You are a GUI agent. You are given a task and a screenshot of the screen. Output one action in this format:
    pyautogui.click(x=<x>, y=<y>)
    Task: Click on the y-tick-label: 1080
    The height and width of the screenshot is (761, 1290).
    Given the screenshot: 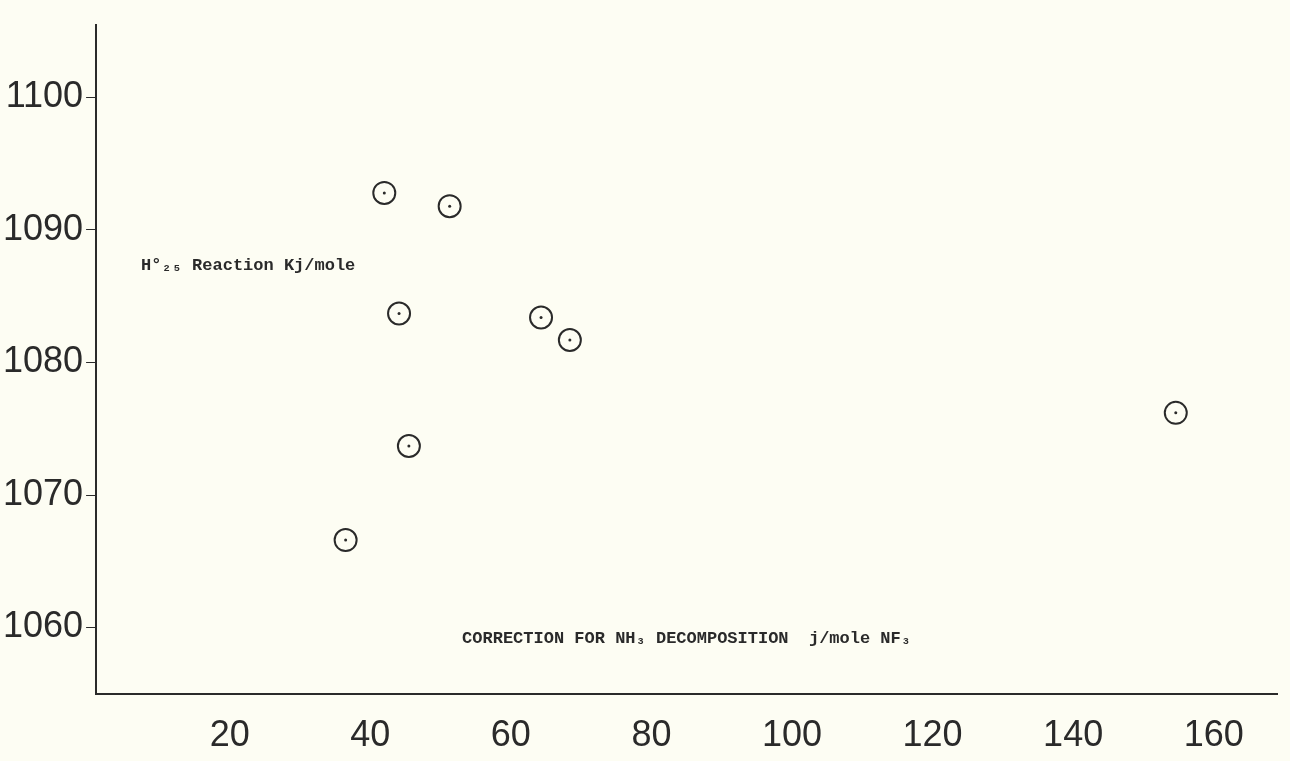 What is the action you would take?
    pyautogui.click(x=43, y=360)
    